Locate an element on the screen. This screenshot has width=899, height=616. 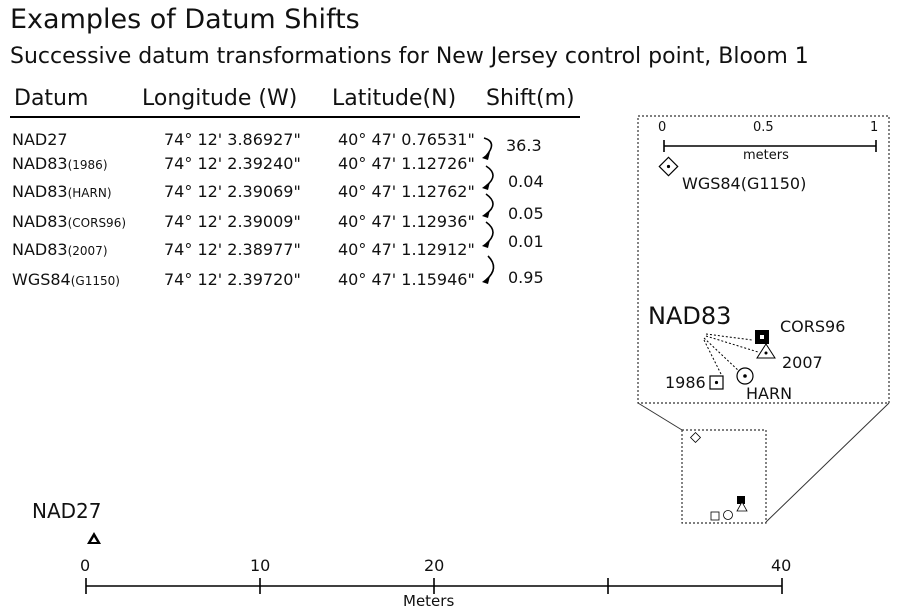
harn-label: HARN is located at coordinates (769, 393).